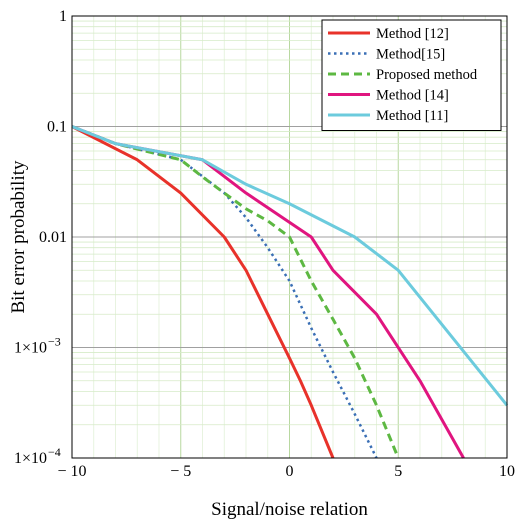  What do you see at coordinates (427, 75) in the screenshot?
I see `legend-label: Proposed method` at bounding box center [427, 75].